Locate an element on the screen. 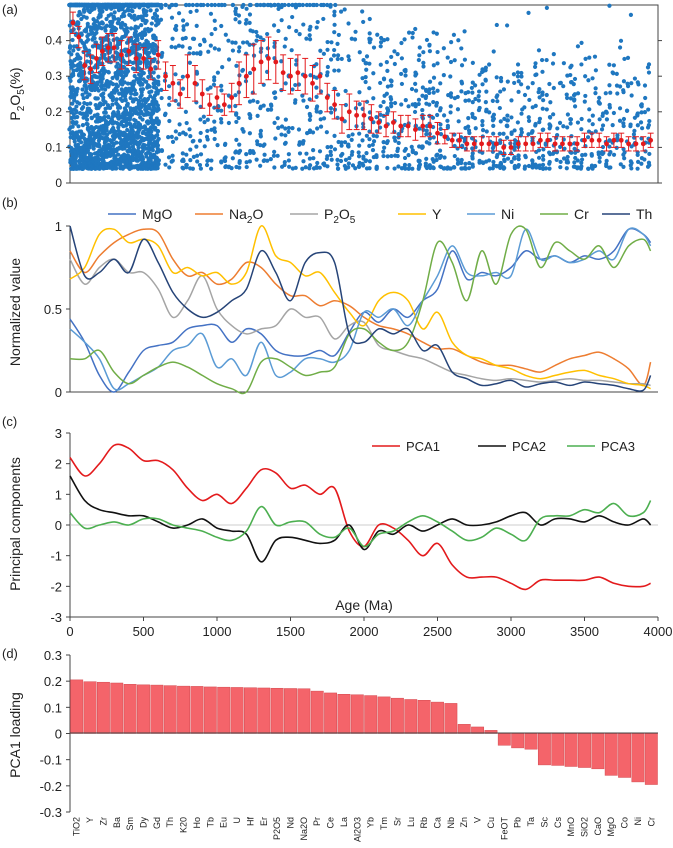 The image size is (673, 848). panel-c-line-pca3 is located at coordinates (360, 524).